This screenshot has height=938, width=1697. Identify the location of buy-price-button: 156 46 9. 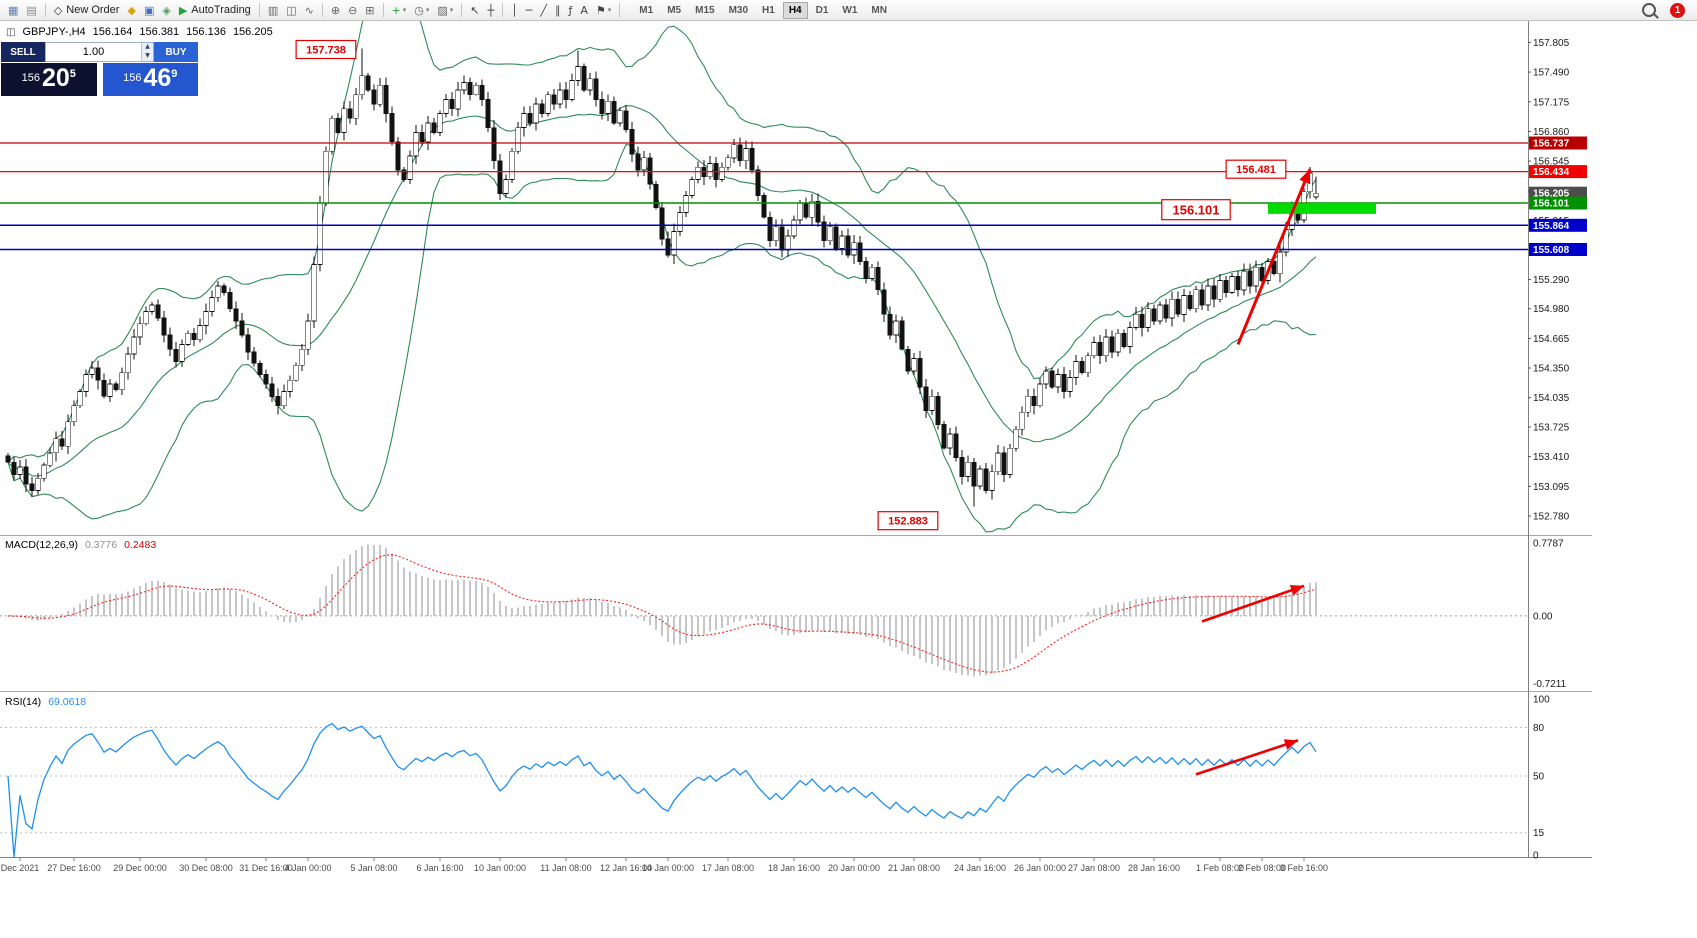
(150, 79).